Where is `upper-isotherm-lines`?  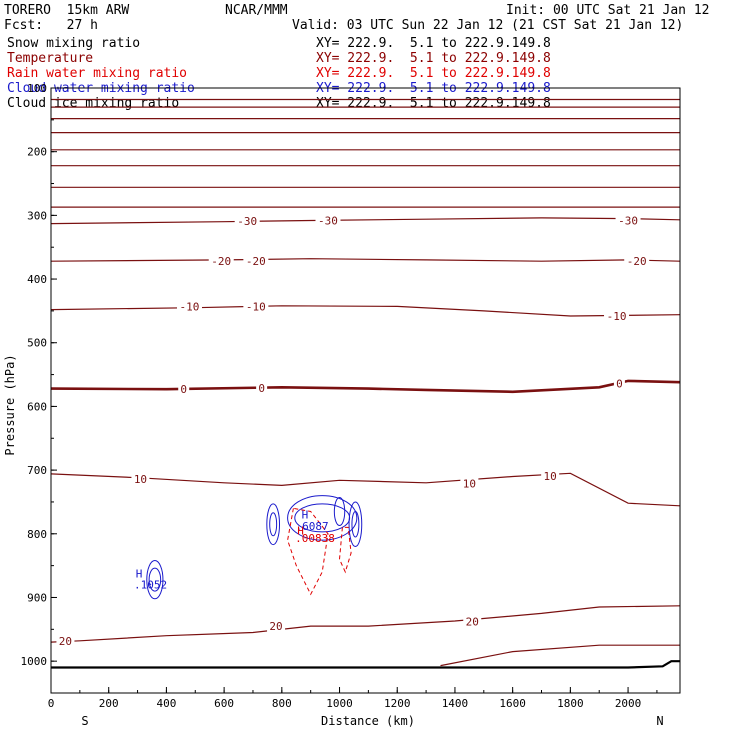
upper-isotherm-lines is located at coordinates (365, 153).